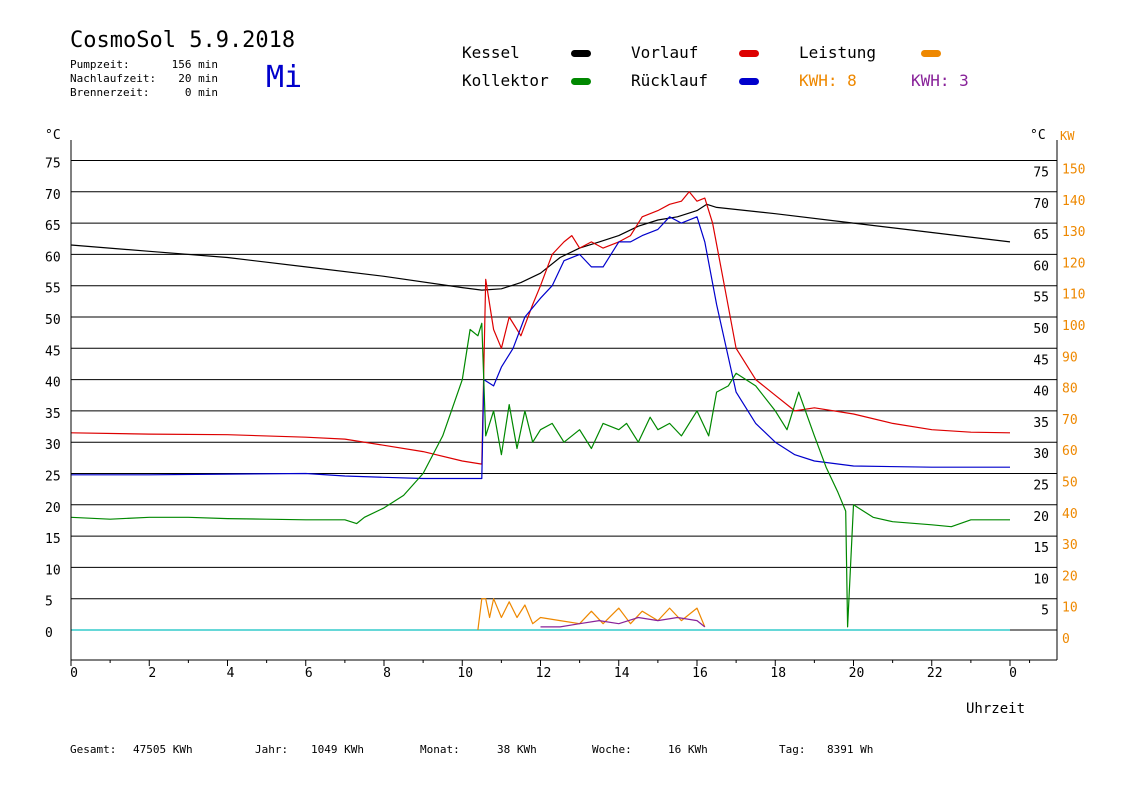 The image size is (1148, 812). Describe the element at coordinates (1073, 295) in the screenshot. I see `kw-tick-label: 110` at that location.